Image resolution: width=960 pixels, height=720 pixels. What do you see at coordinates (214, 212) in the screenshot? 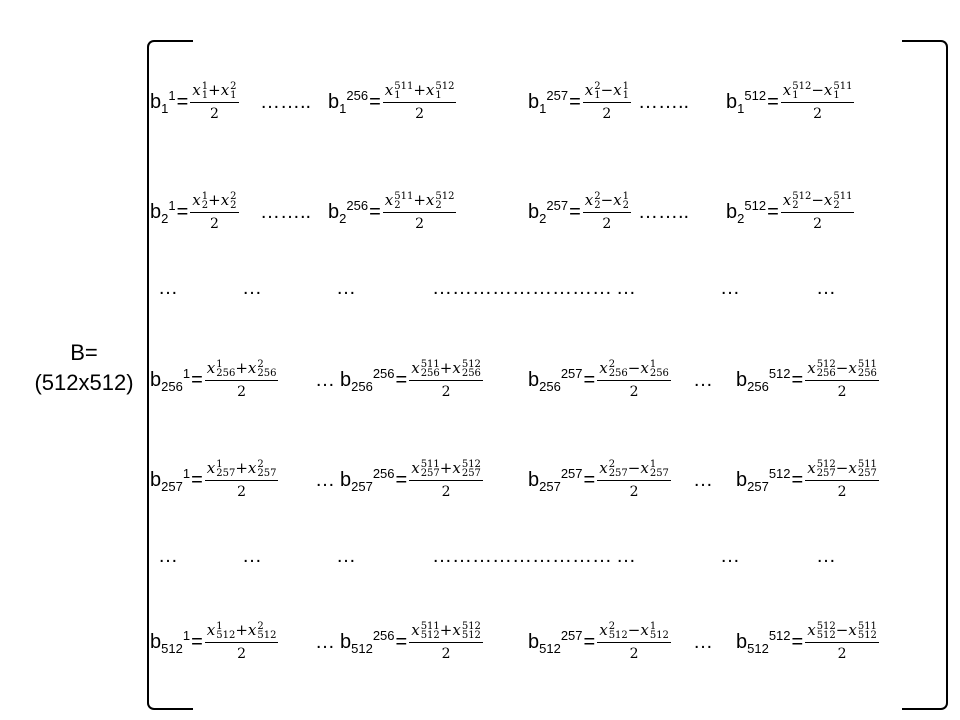
I see `fraction: x 1 2 +x 2 2 2` at bounding box center [214, 212].